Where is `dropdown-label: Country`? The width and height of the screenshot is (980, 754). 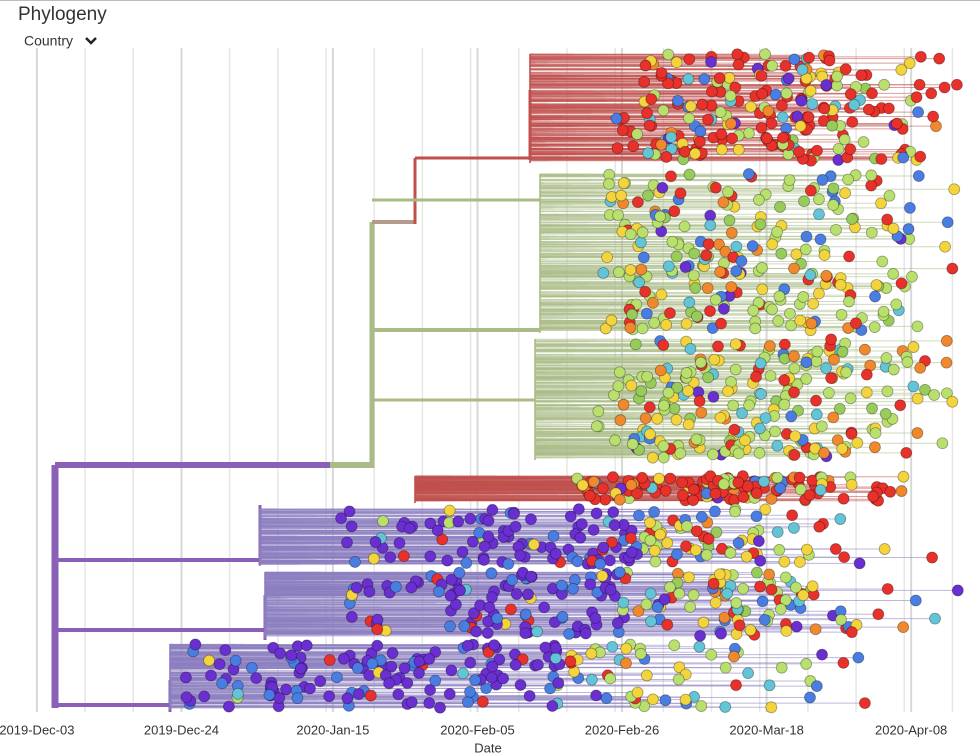 dropdown-label: Country is located at coordinates (48, 41).